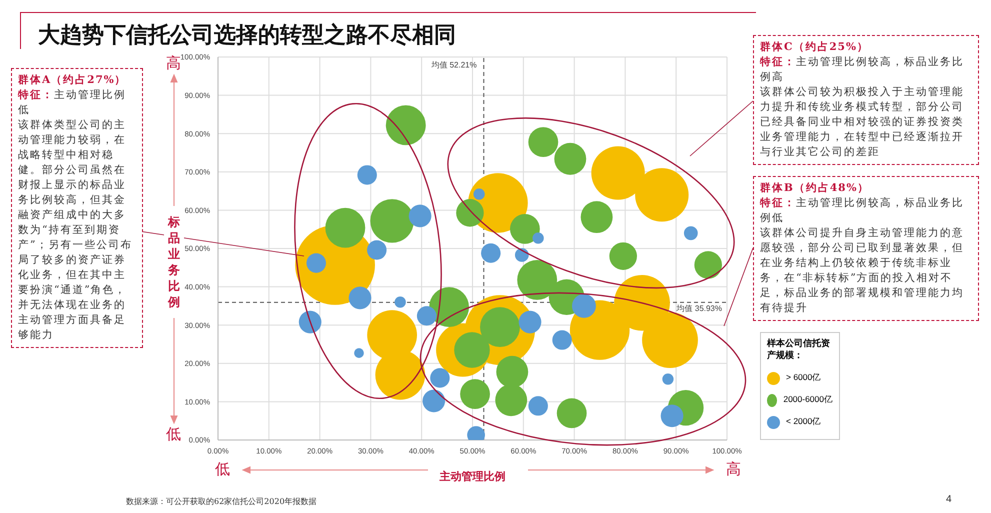 The height and width of the screenshot is (513, 991). What do you see at coordinates (247, 35) in the screenshot?
I see `chart-title: 大趋势下信托公司选择的转型之路不尽相同` at bounding box center [247, 35].